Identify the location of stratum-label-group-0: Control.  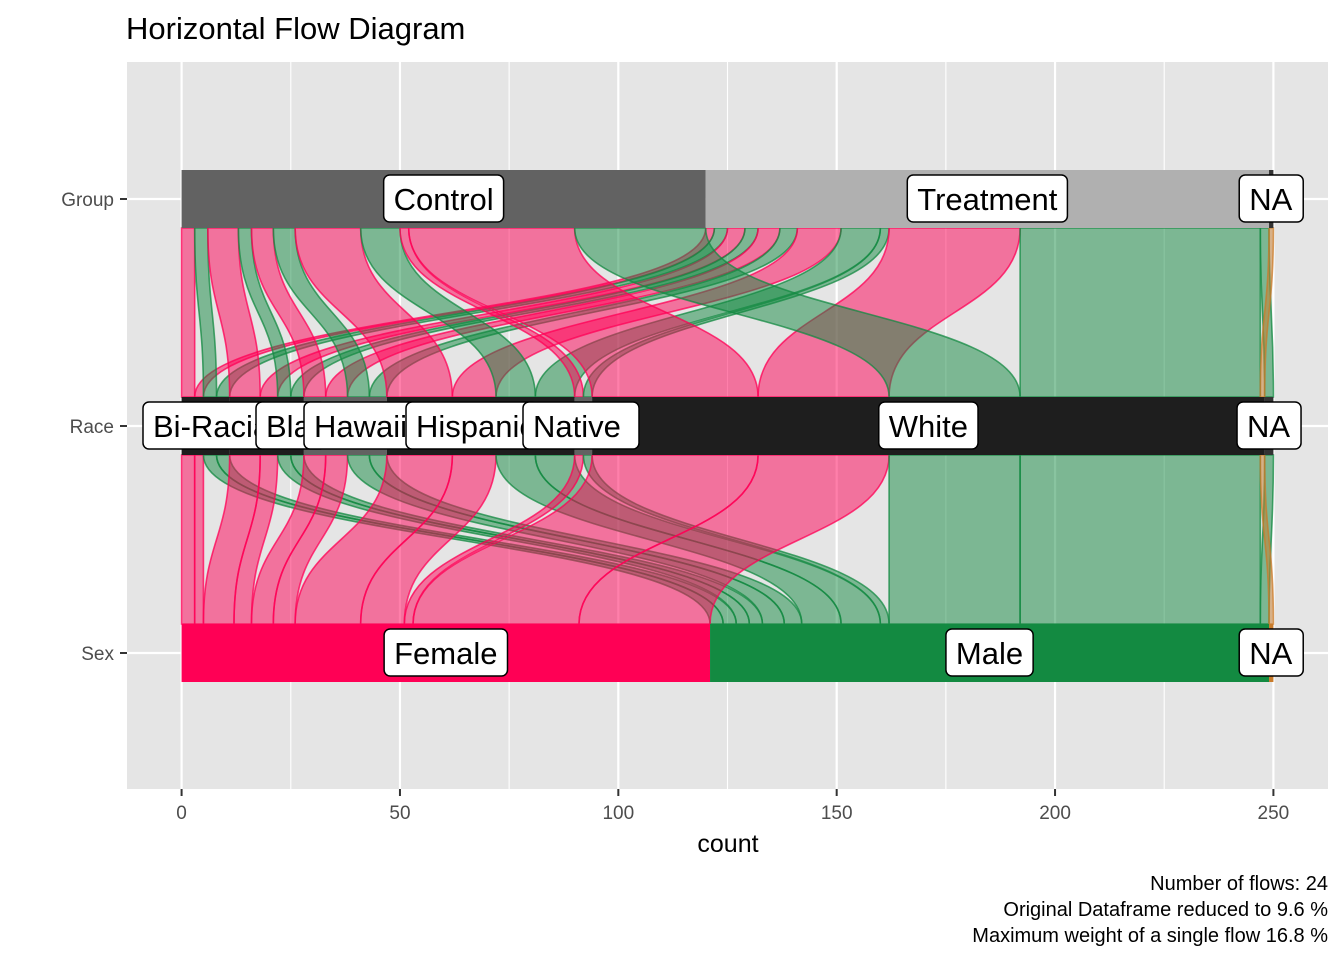
(443, 198).